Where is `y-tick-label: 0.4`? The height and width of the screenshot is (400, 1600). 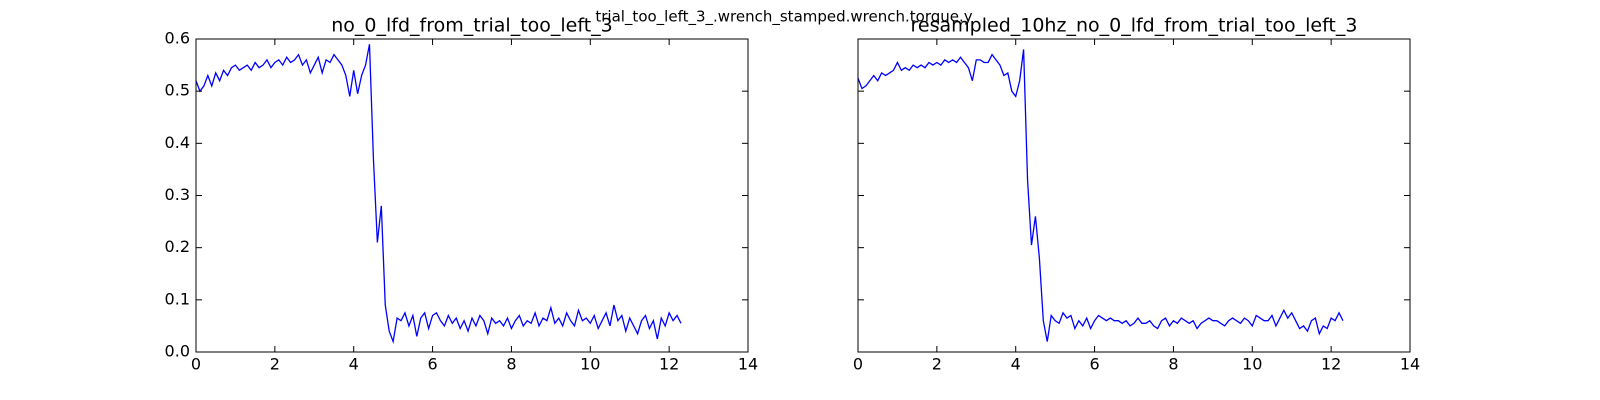
y-tick-label: 0.4 is located at coordinates (177, 142).